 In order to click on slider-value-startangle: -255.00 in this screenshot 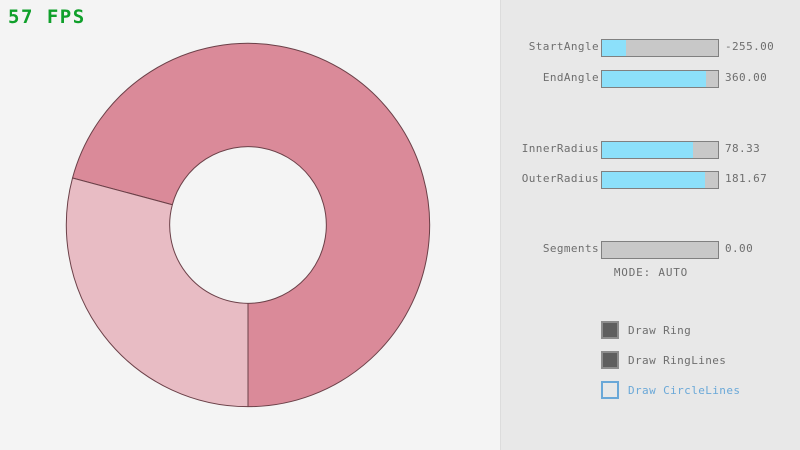, I will do `click(750, 46)`.